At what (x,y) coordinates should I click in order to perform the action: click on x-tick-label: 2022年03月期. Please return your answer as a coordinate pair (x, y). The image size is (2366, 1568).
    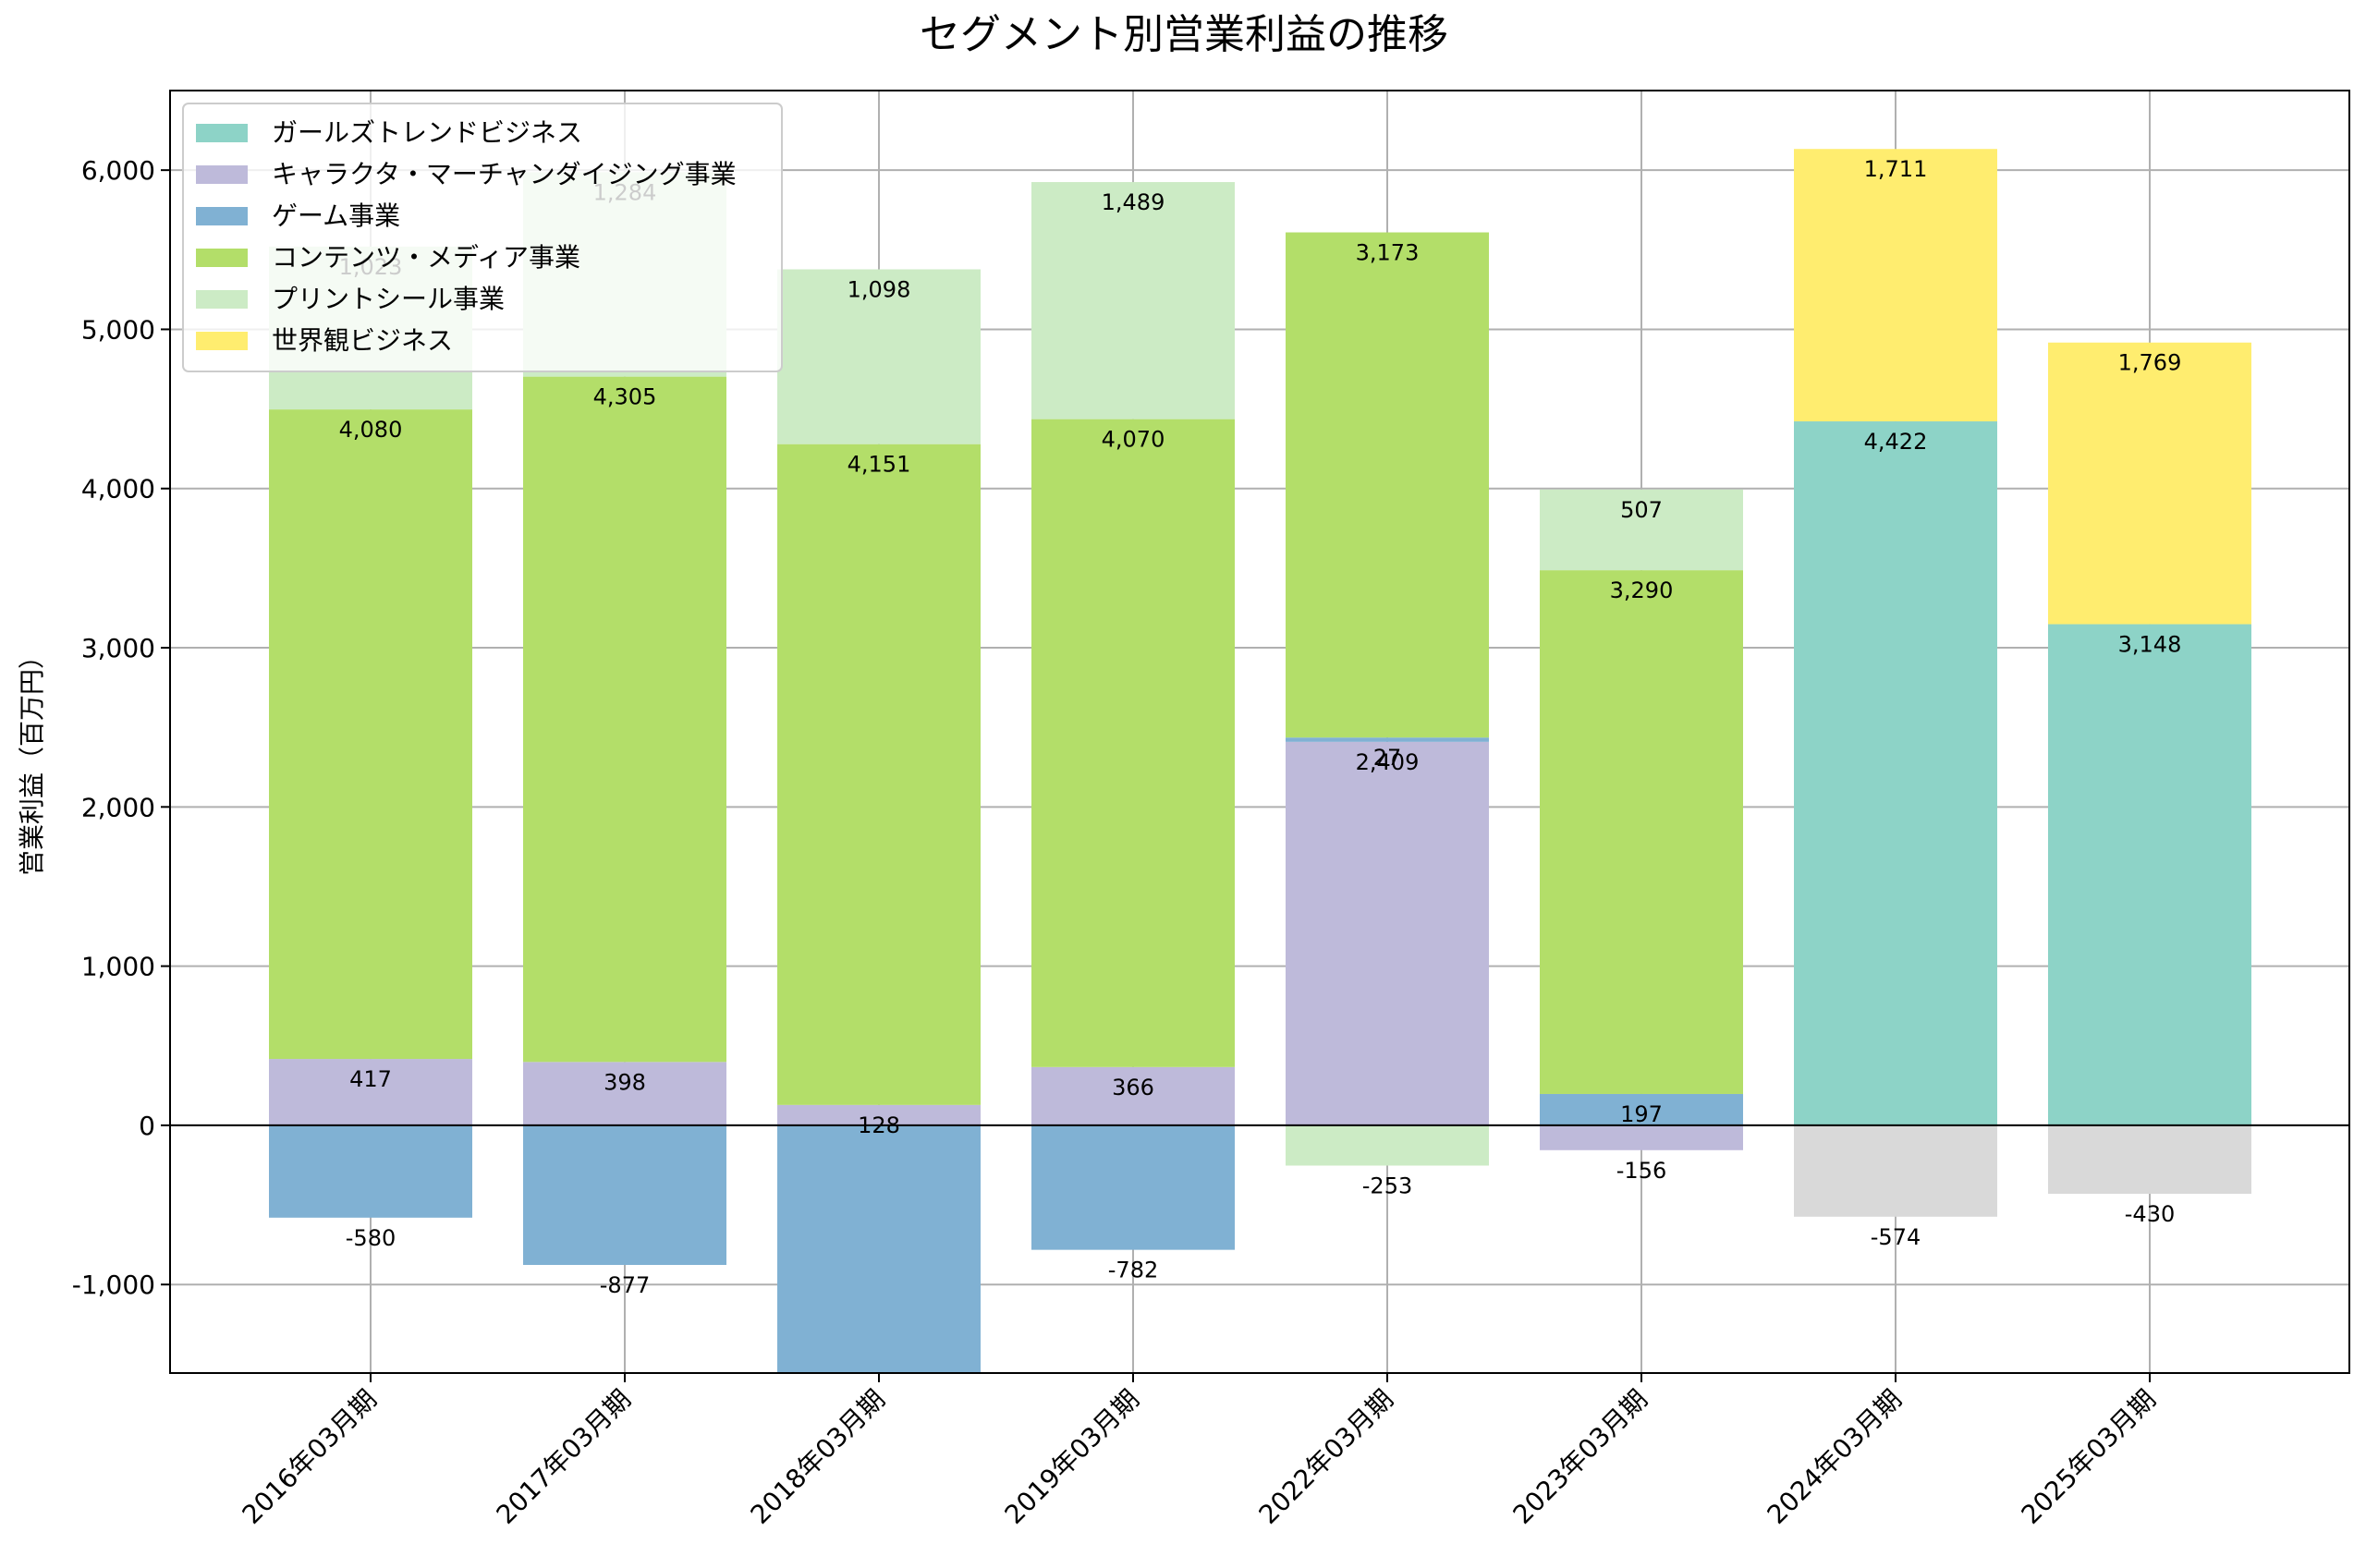
    Looking at the image, I should click on (1326, 1457).